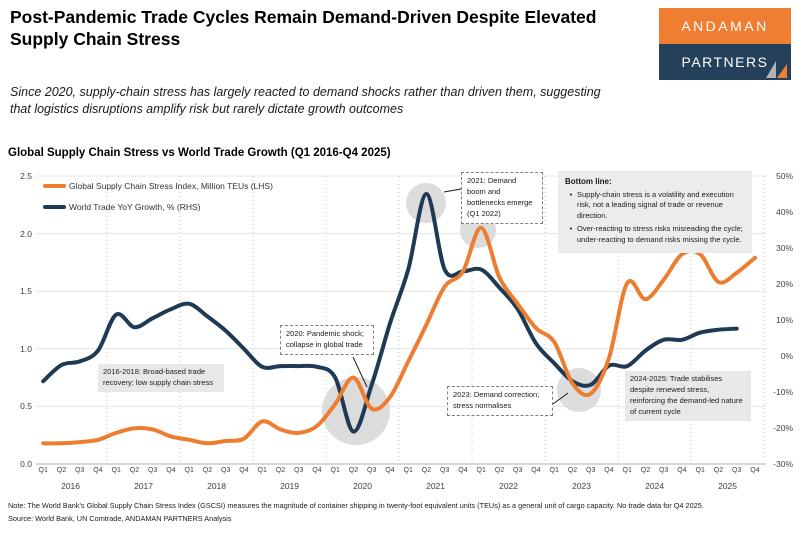  What do you see at coordinates (588, 181) in the screenshot?
I see `bottom-line-title: Bottom line:` at bounding box center [588, 181].